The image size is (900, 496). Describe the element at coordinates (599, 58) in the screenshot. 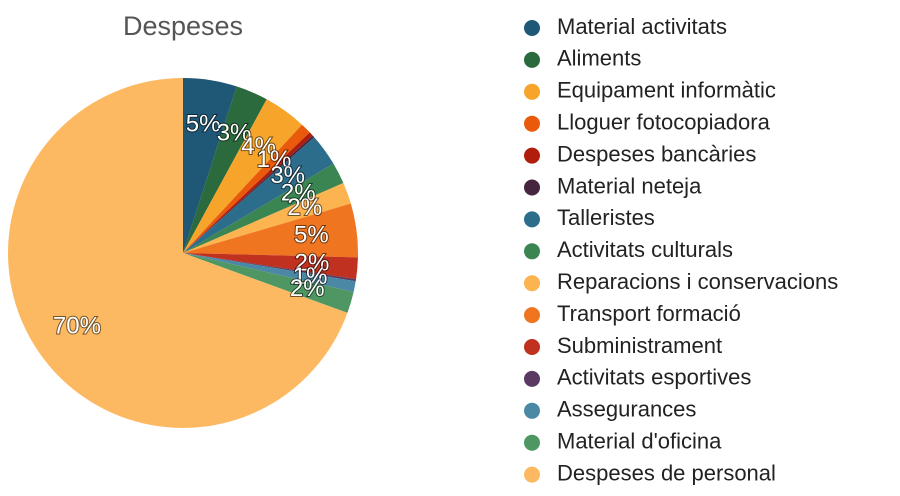

I see `legend-label: Aliments` at that location.